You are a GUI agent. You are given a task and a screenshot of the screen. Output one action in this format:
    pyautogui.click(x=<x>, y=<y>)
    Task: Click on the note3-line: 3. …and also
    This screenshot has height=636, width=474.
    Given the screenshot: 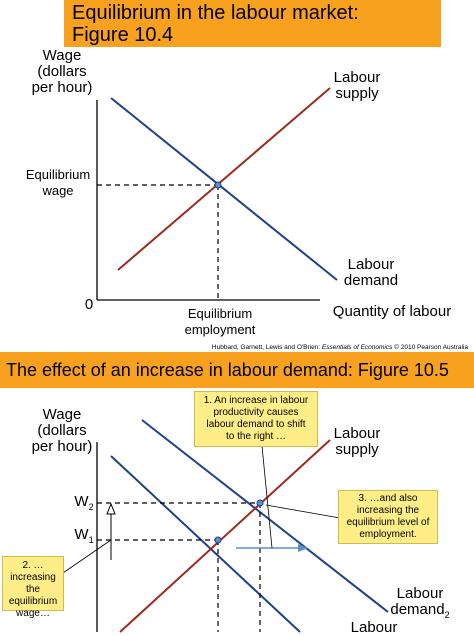 What is the action you would take?
    pyautogui.click(x=388, y=498)
    